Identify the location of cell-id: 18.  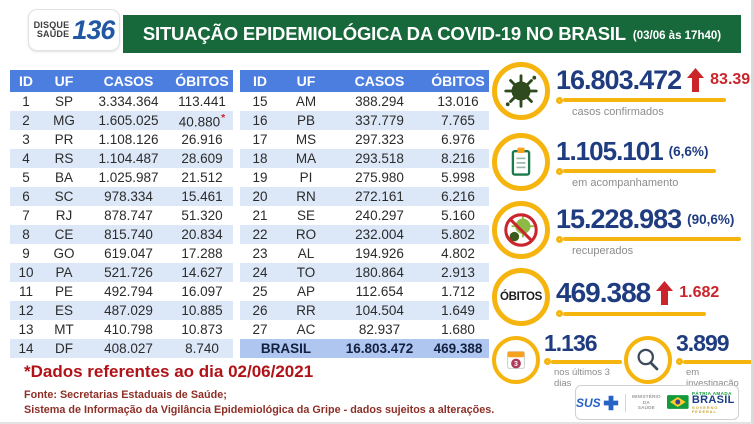
(260, 158).